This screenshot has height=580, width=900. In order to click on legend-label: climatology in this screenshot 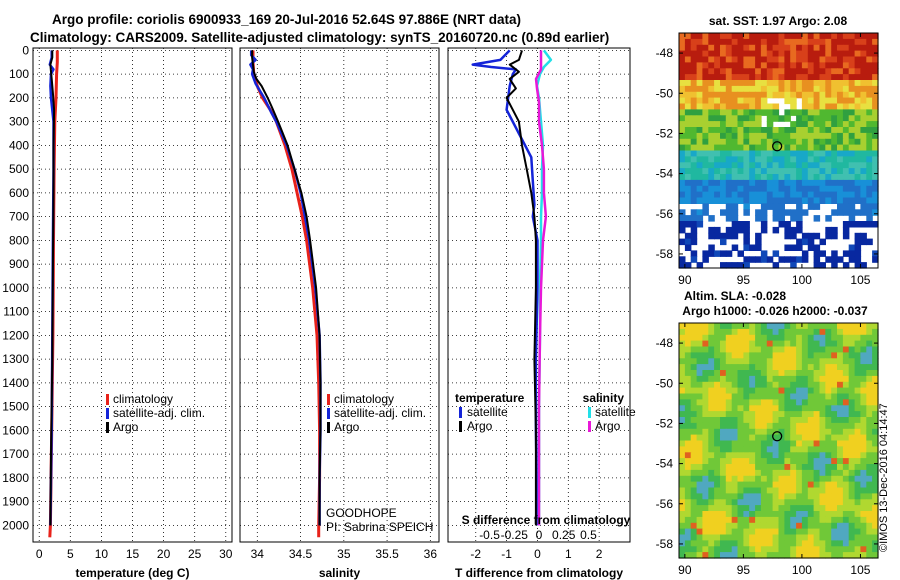, I will do `click(143, 399)`.